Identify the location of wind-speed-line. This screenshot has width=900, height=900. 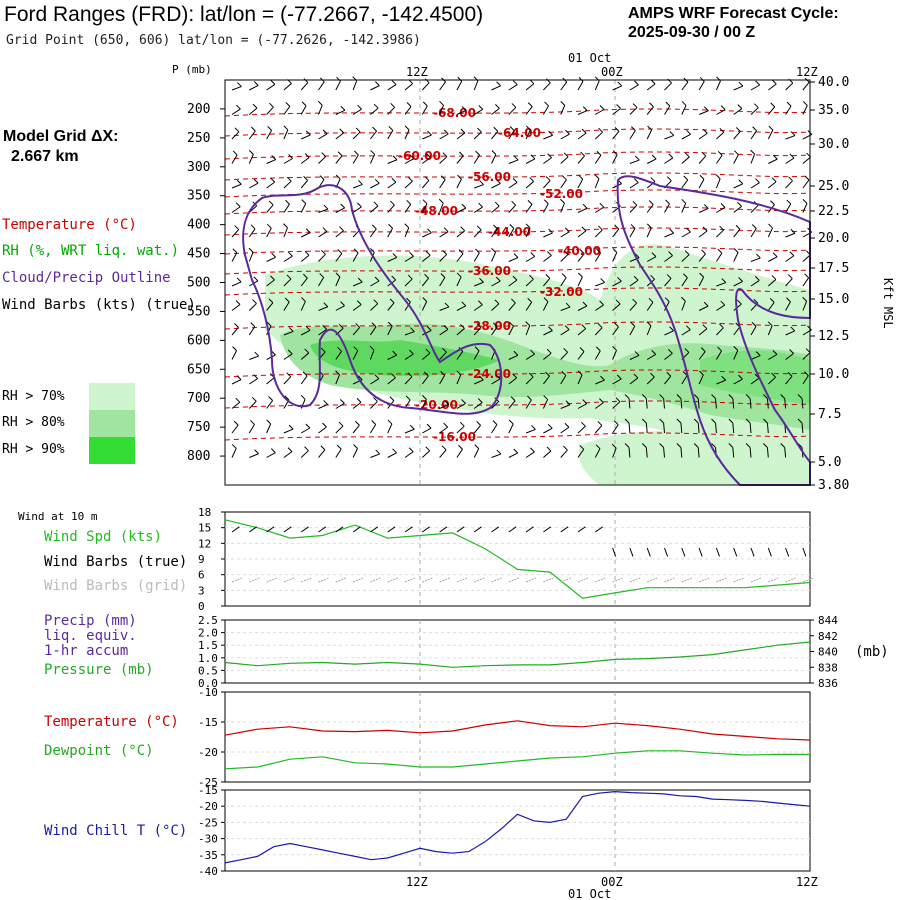
(517, 559).